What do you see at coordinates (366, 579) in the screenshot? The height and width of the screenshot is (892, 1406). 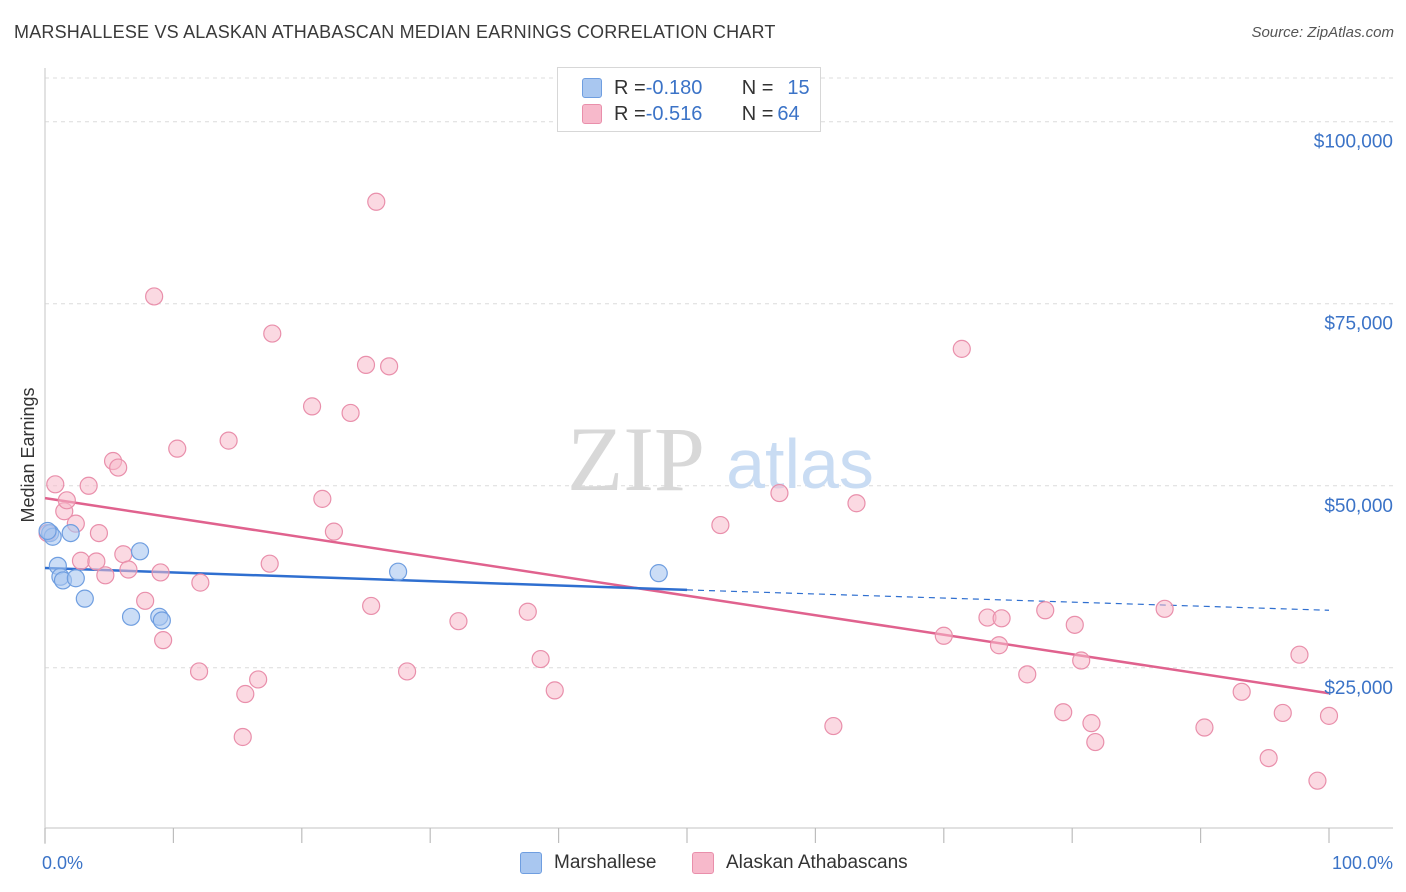 I see `trendline-marshallese` at bounding box center [366, 579].